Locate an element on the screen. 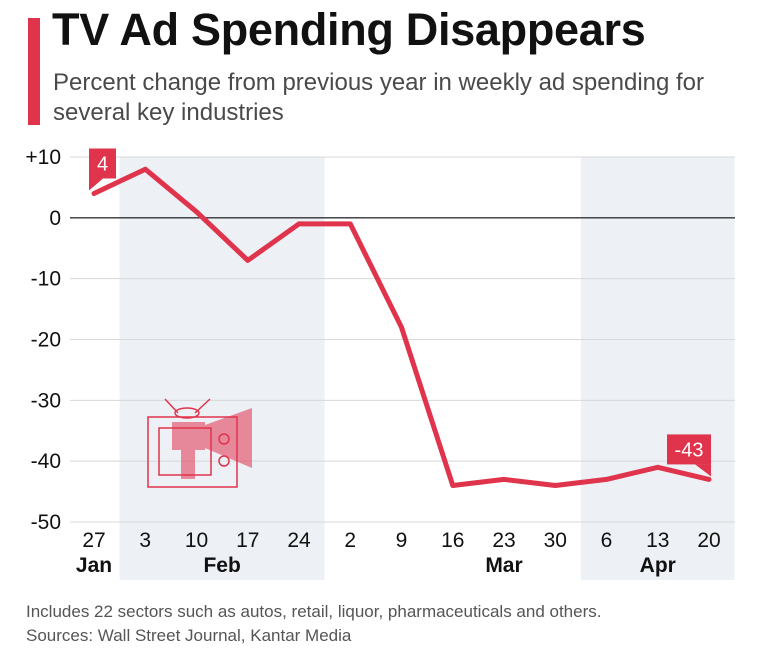 This screenshot has height=662, width=757. data-label: 4 is located at coordinates (102, 169).